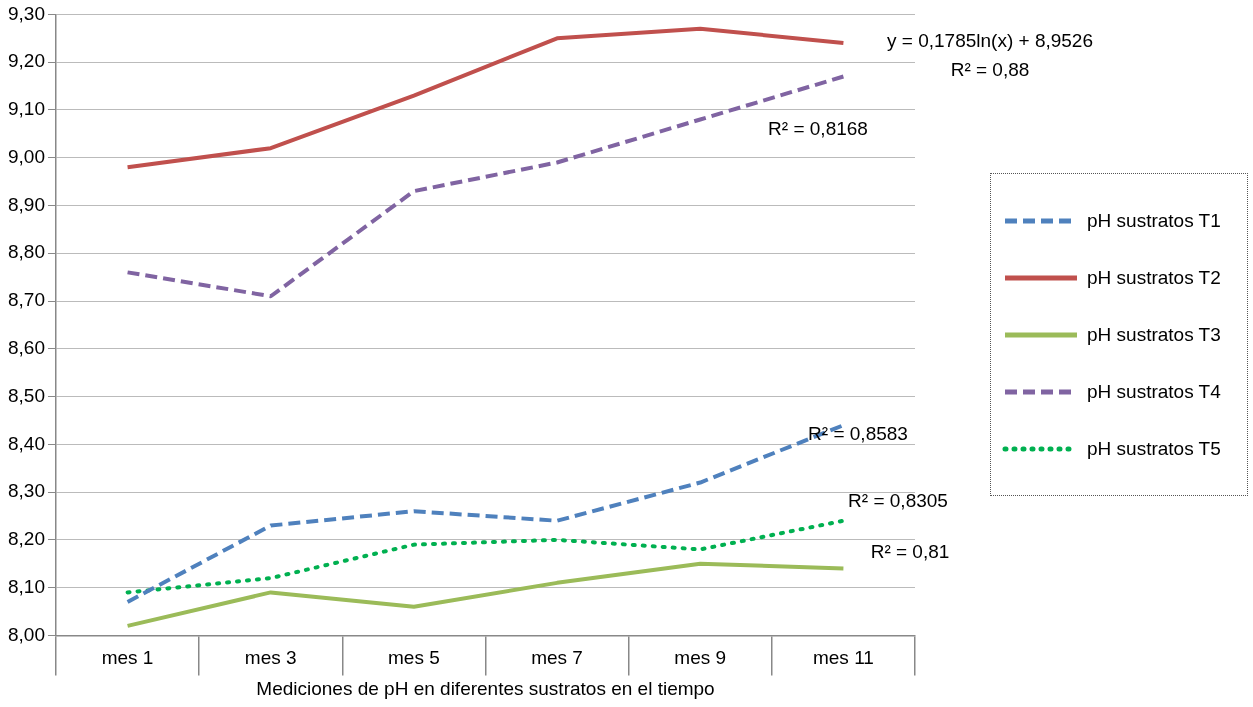  What do you see at coordinates (990, 41) in the screenshot?
I see `annotation: y = 0,1785ln(x) + 8,9526` at bounding box center [990, 41].